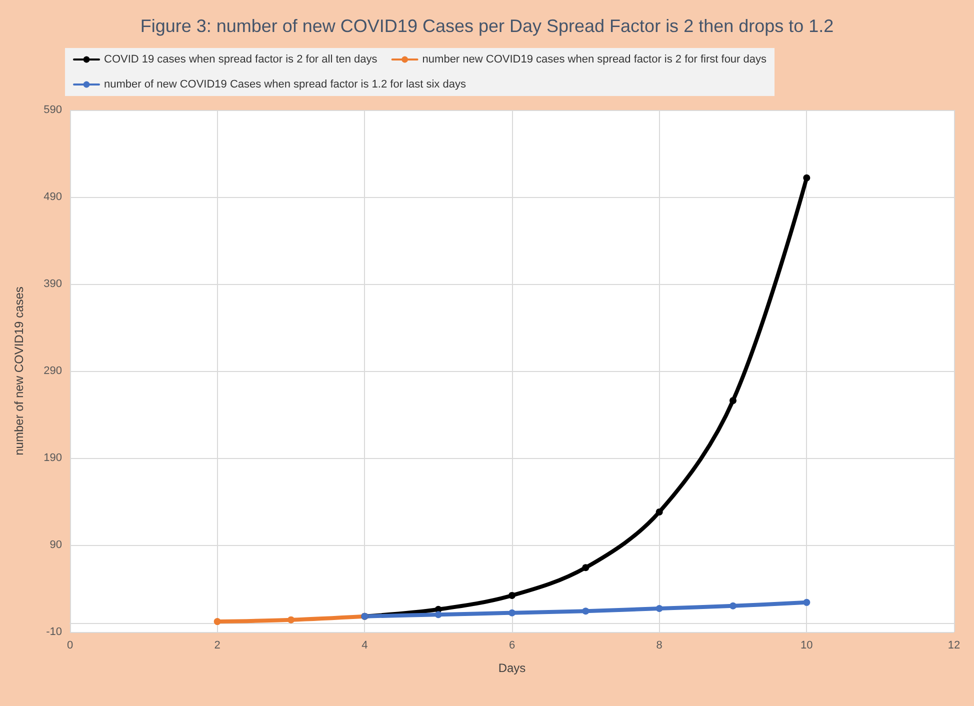  What do you see at coordinates (19, 371) in the screenshot?
I see `y-axis-title: number of new COVID19 cases` at bounding box center [19, 371].